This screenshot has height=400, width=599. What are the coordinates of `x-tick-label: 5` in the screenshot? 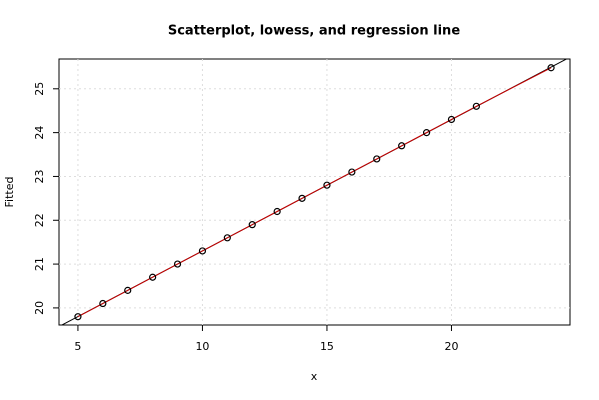 It's located at (77, 346).